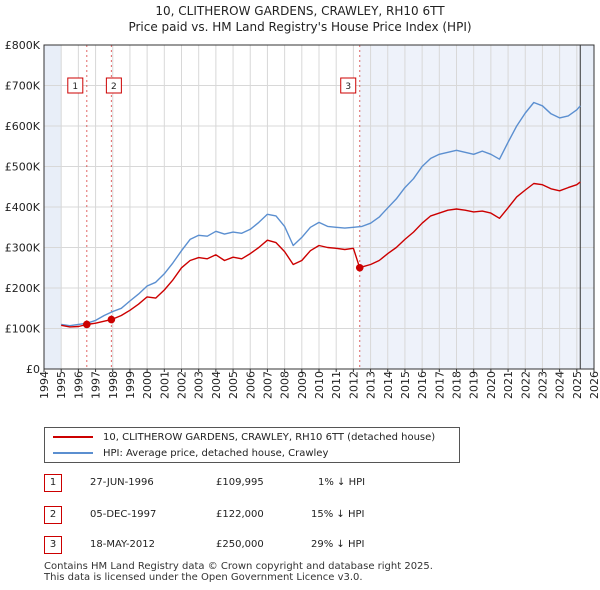  What do you see at coordinates (388, 385) in the screenshot?
I see `x-tick-label: 2014` at bounding box center [388, 385].